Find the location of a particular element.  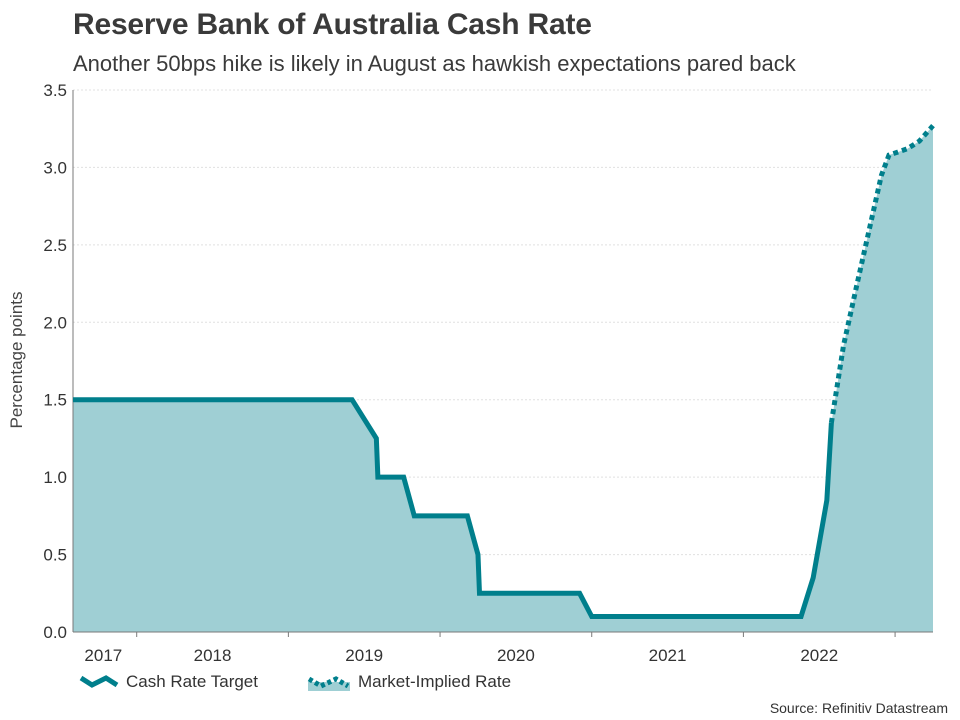

x-tick-label: 2017 is located at coordinates (103, 655).